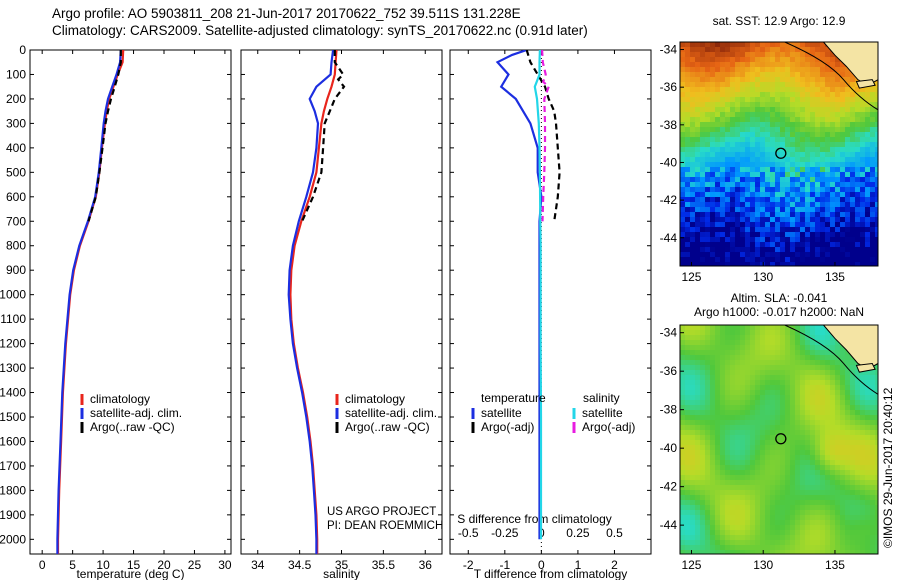  I want to click on x-tick-label: 5, so click(72, 565).